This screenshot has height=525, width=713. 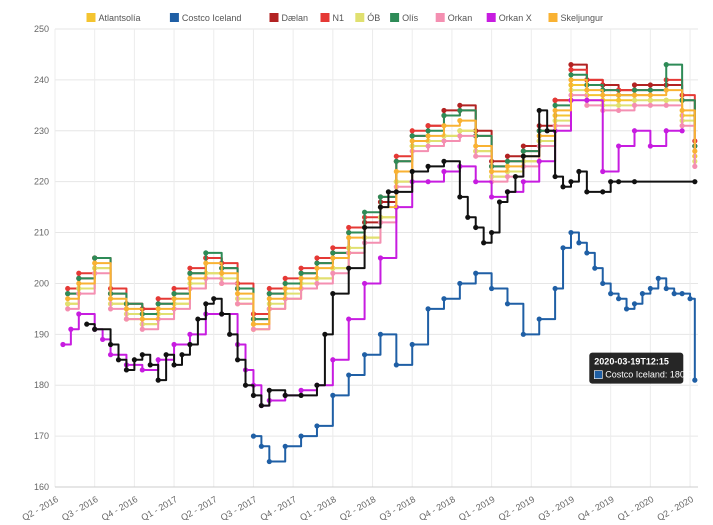 I want to click on x-tick-label: Q2 - 2016, so click(x=40, y=507).